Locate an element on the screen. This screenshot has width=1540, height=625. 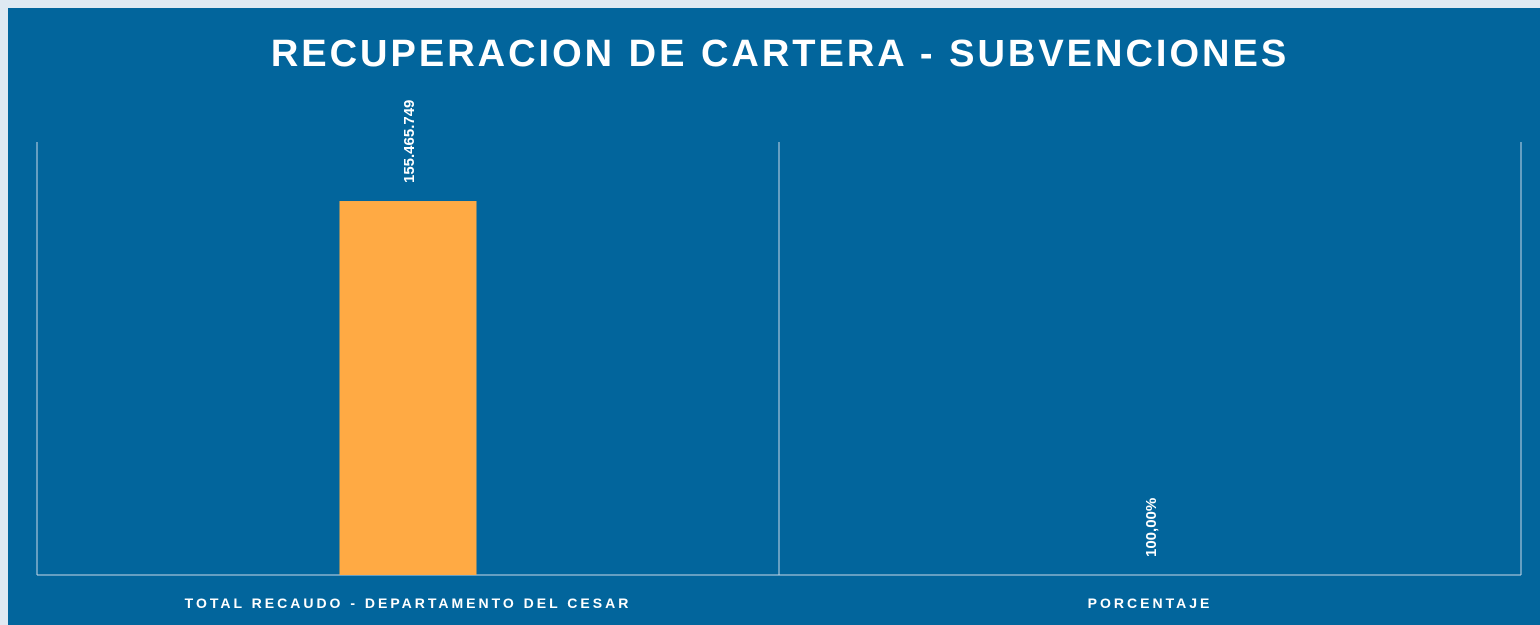
data-label: 100,00% is located at coordinates (1151, 527).